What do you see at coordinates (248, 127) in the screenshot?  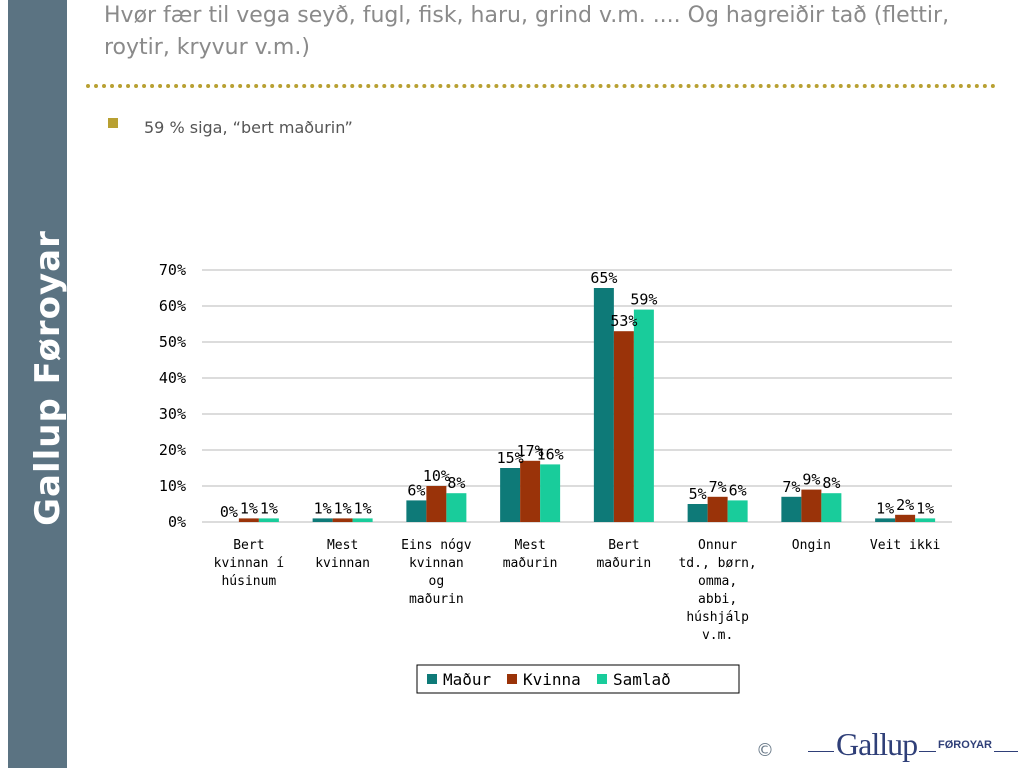 I see `bullet-text: 59 % siga, “bert maðurin”` at bounding box center [248, 127].